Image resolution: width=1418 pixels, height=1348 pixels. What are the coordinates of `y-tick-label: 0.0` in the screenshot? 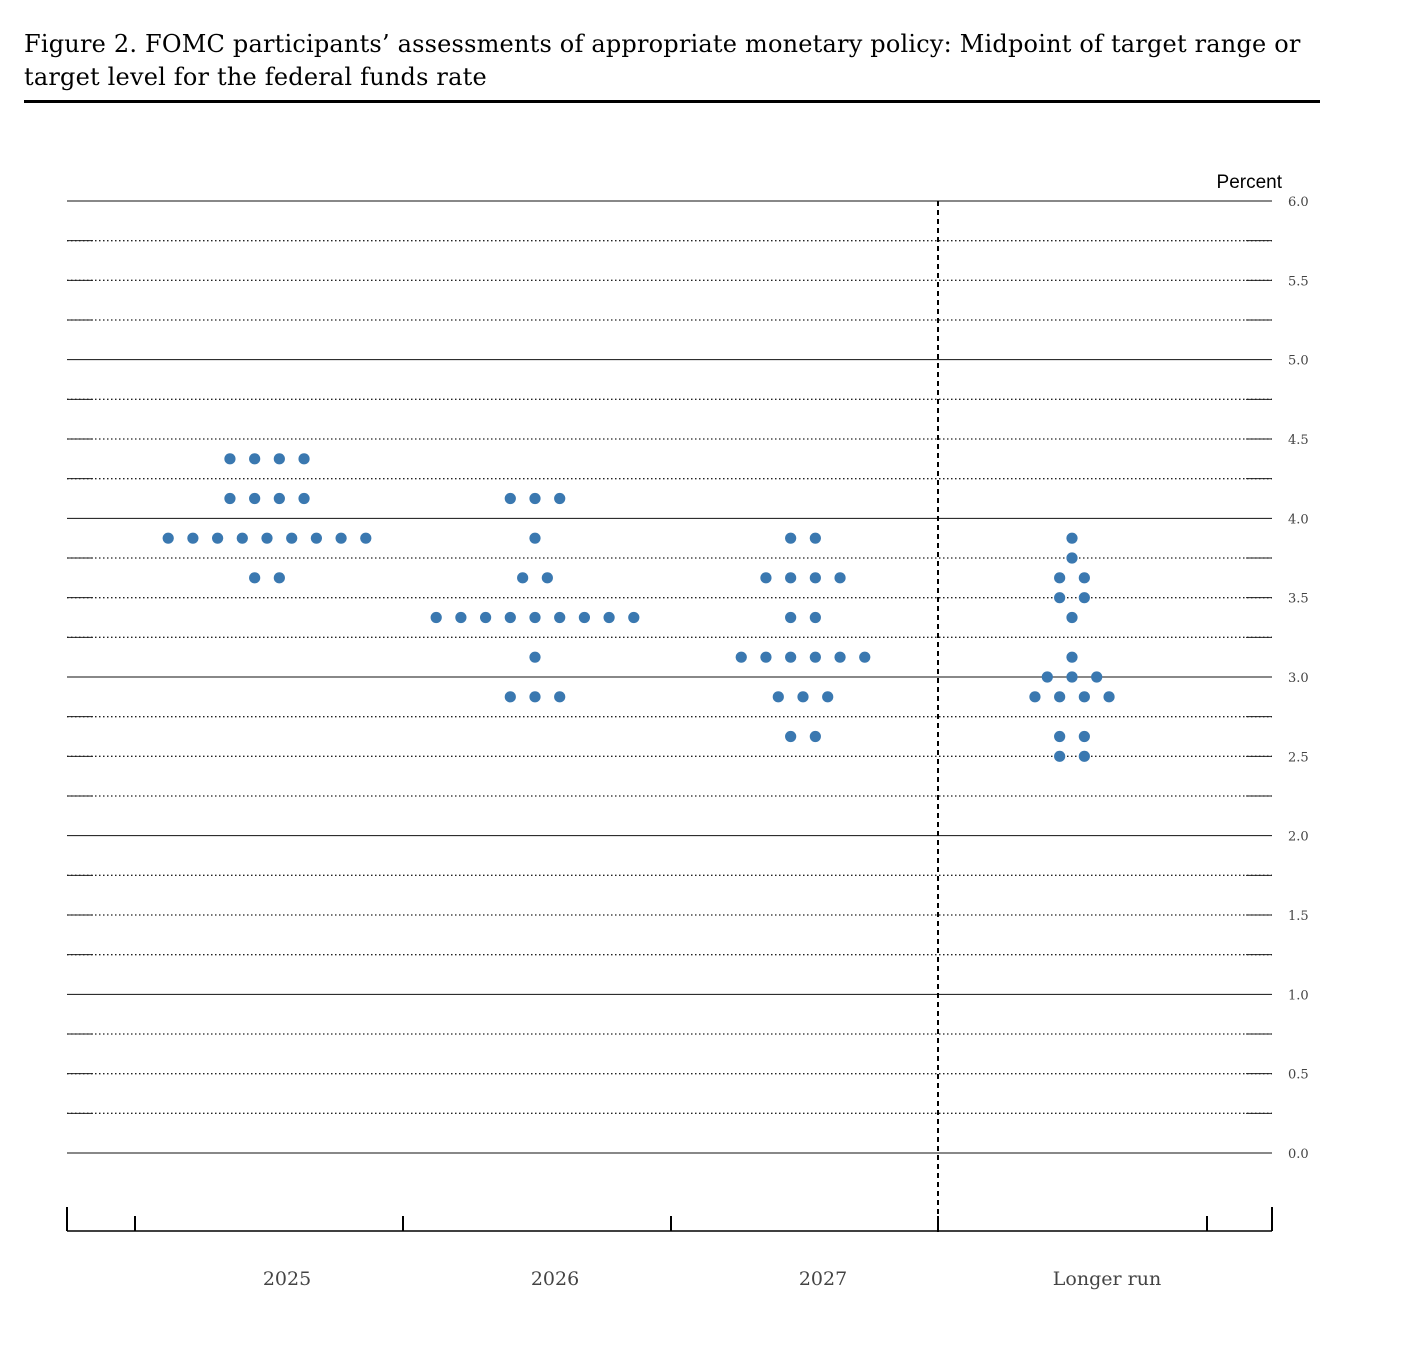 It's located at (1298, 1154).